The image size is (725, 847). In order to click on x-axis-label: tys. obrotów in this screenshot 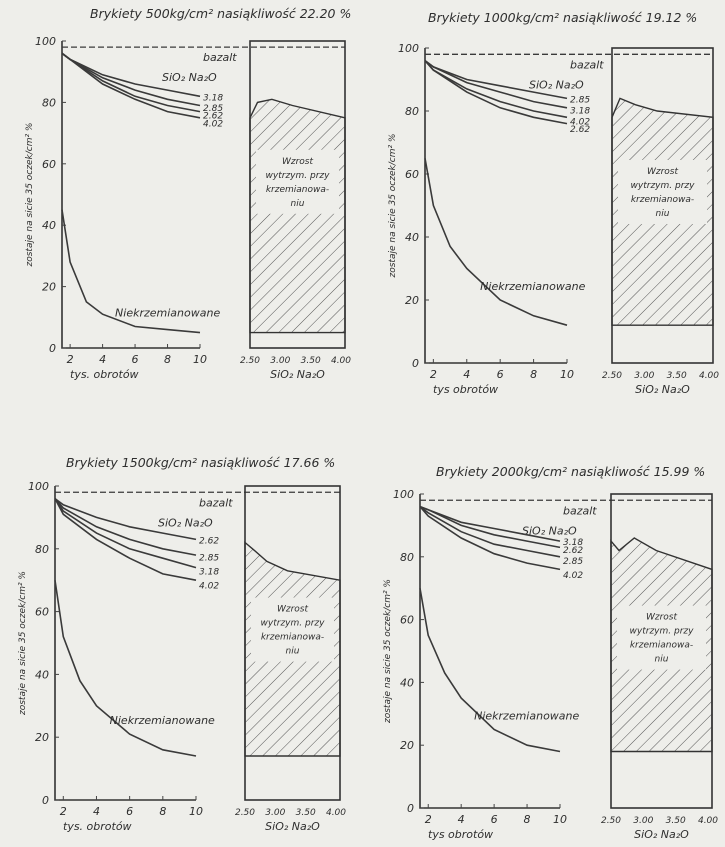, I will do `click(97, 826)`.